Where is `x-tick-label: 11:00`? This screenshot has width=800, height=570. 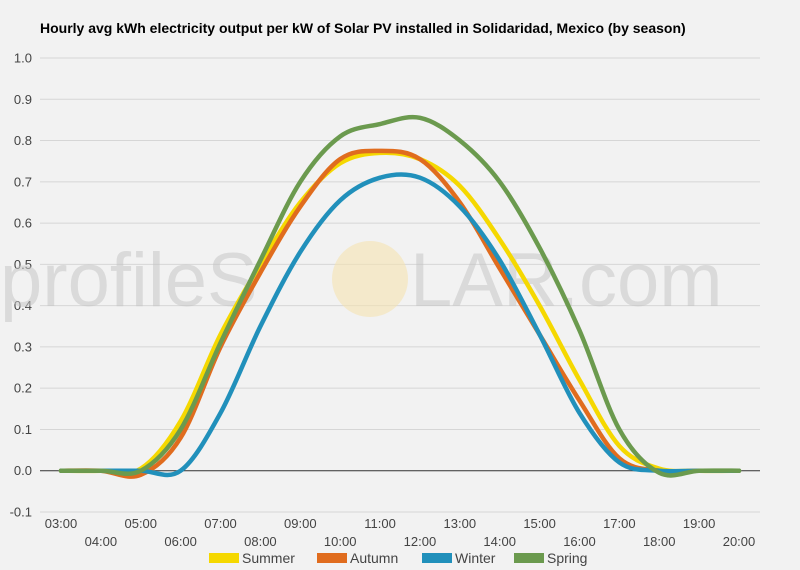 x-tick-label: 11:00 is located at coordinates (380, 523).